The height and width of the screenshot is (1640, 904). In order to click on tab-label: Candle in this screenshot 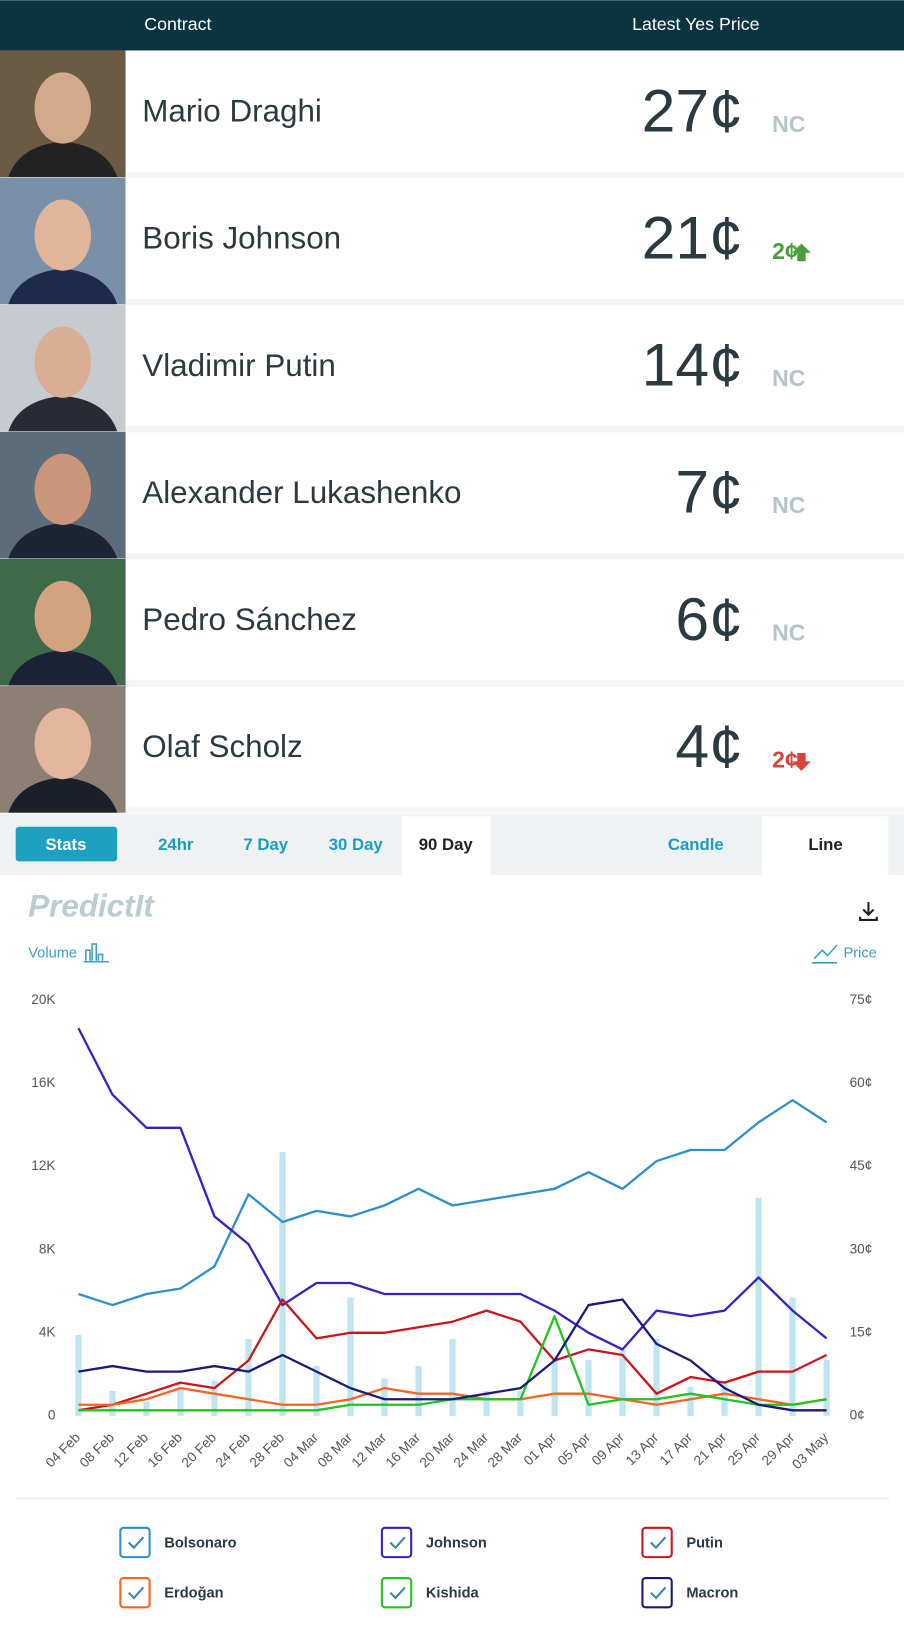, I will do `click(696, 844)`.